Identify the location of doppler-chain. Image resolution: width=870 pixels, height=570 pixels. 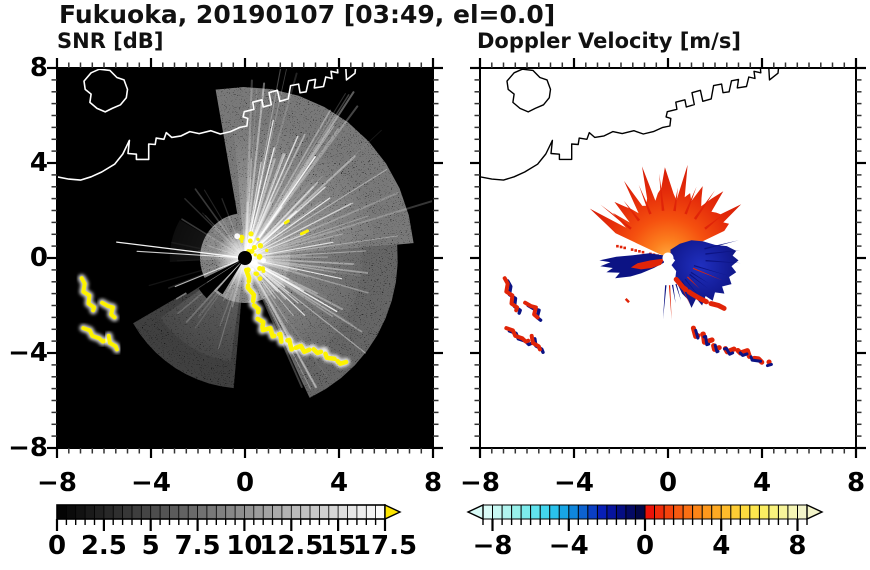
(731, 346).